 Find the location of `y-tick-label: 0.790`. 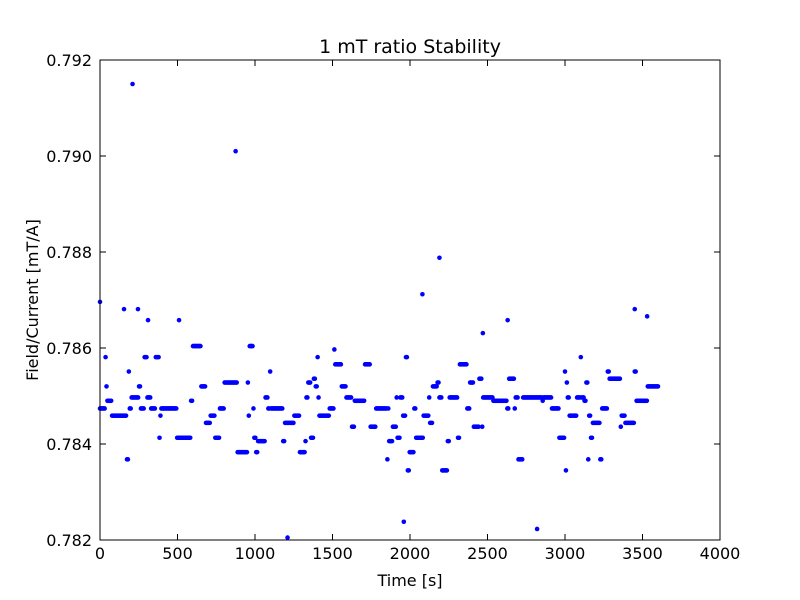

y-tick-label: 0.790 is located at coordinates (69, 156).